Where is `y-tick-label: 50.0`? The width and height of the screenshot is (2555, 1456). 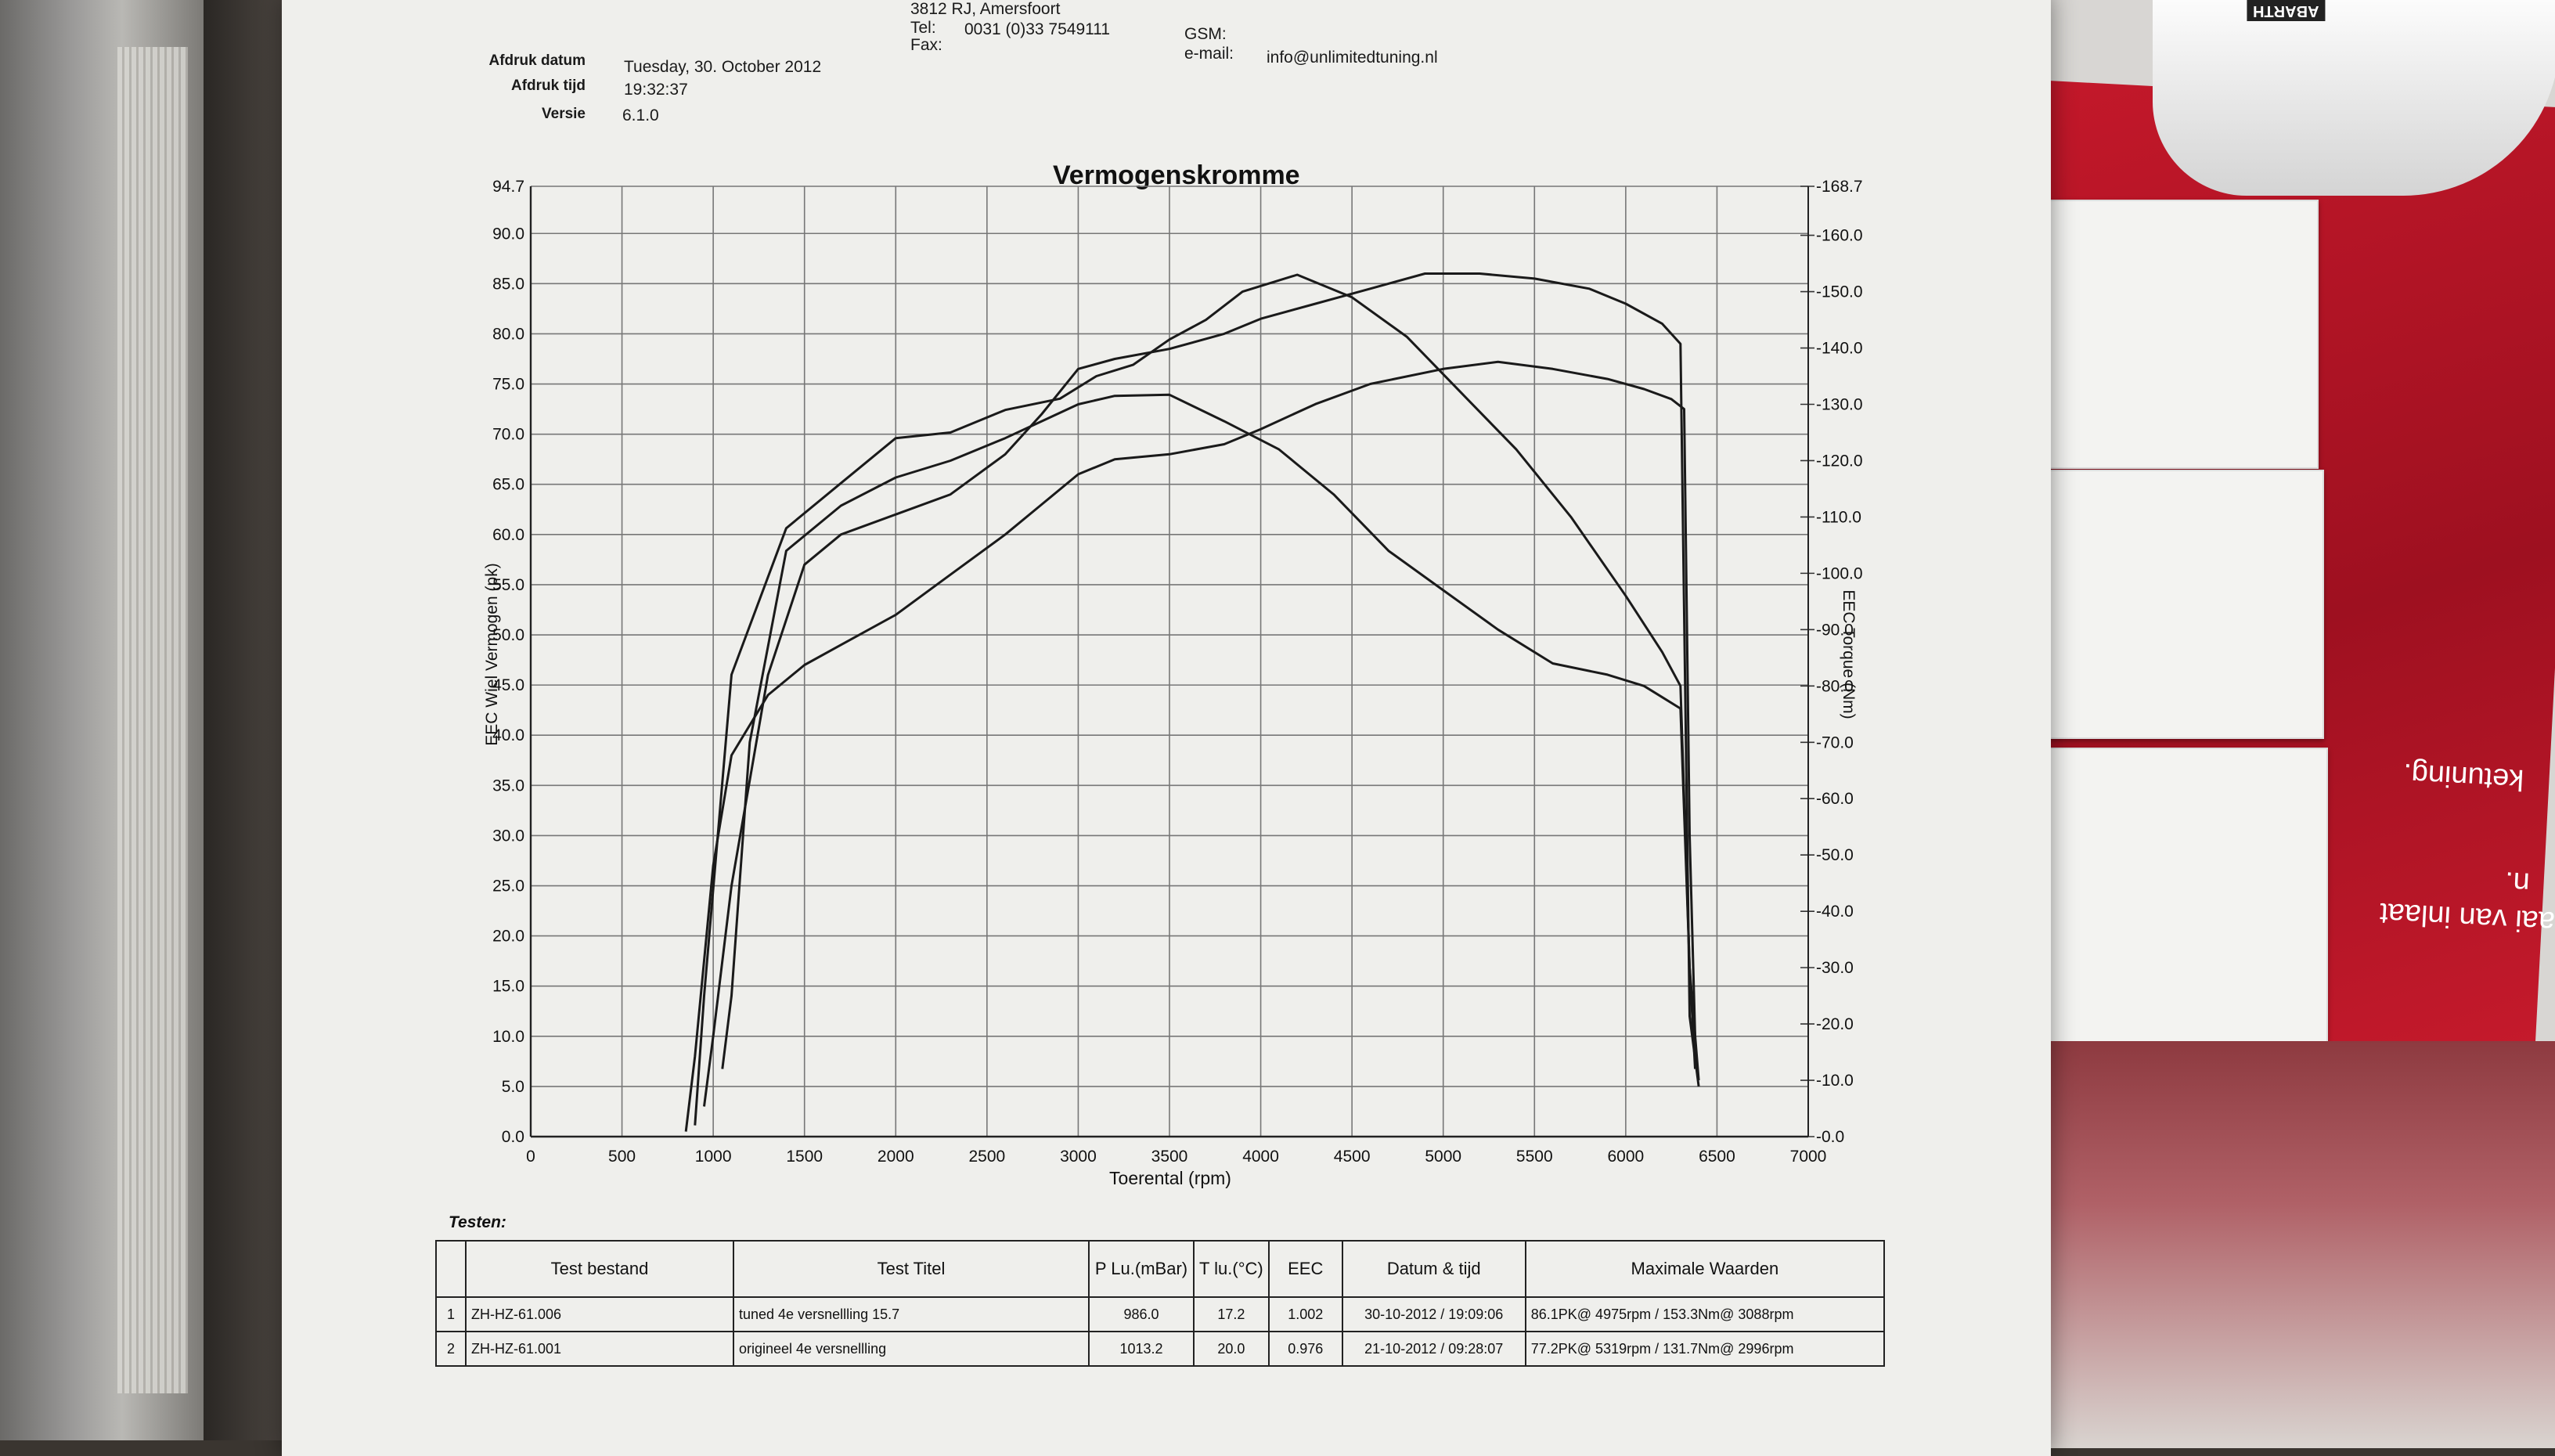
y-tick-label: 50.0 is located at coordinates (508, 635).